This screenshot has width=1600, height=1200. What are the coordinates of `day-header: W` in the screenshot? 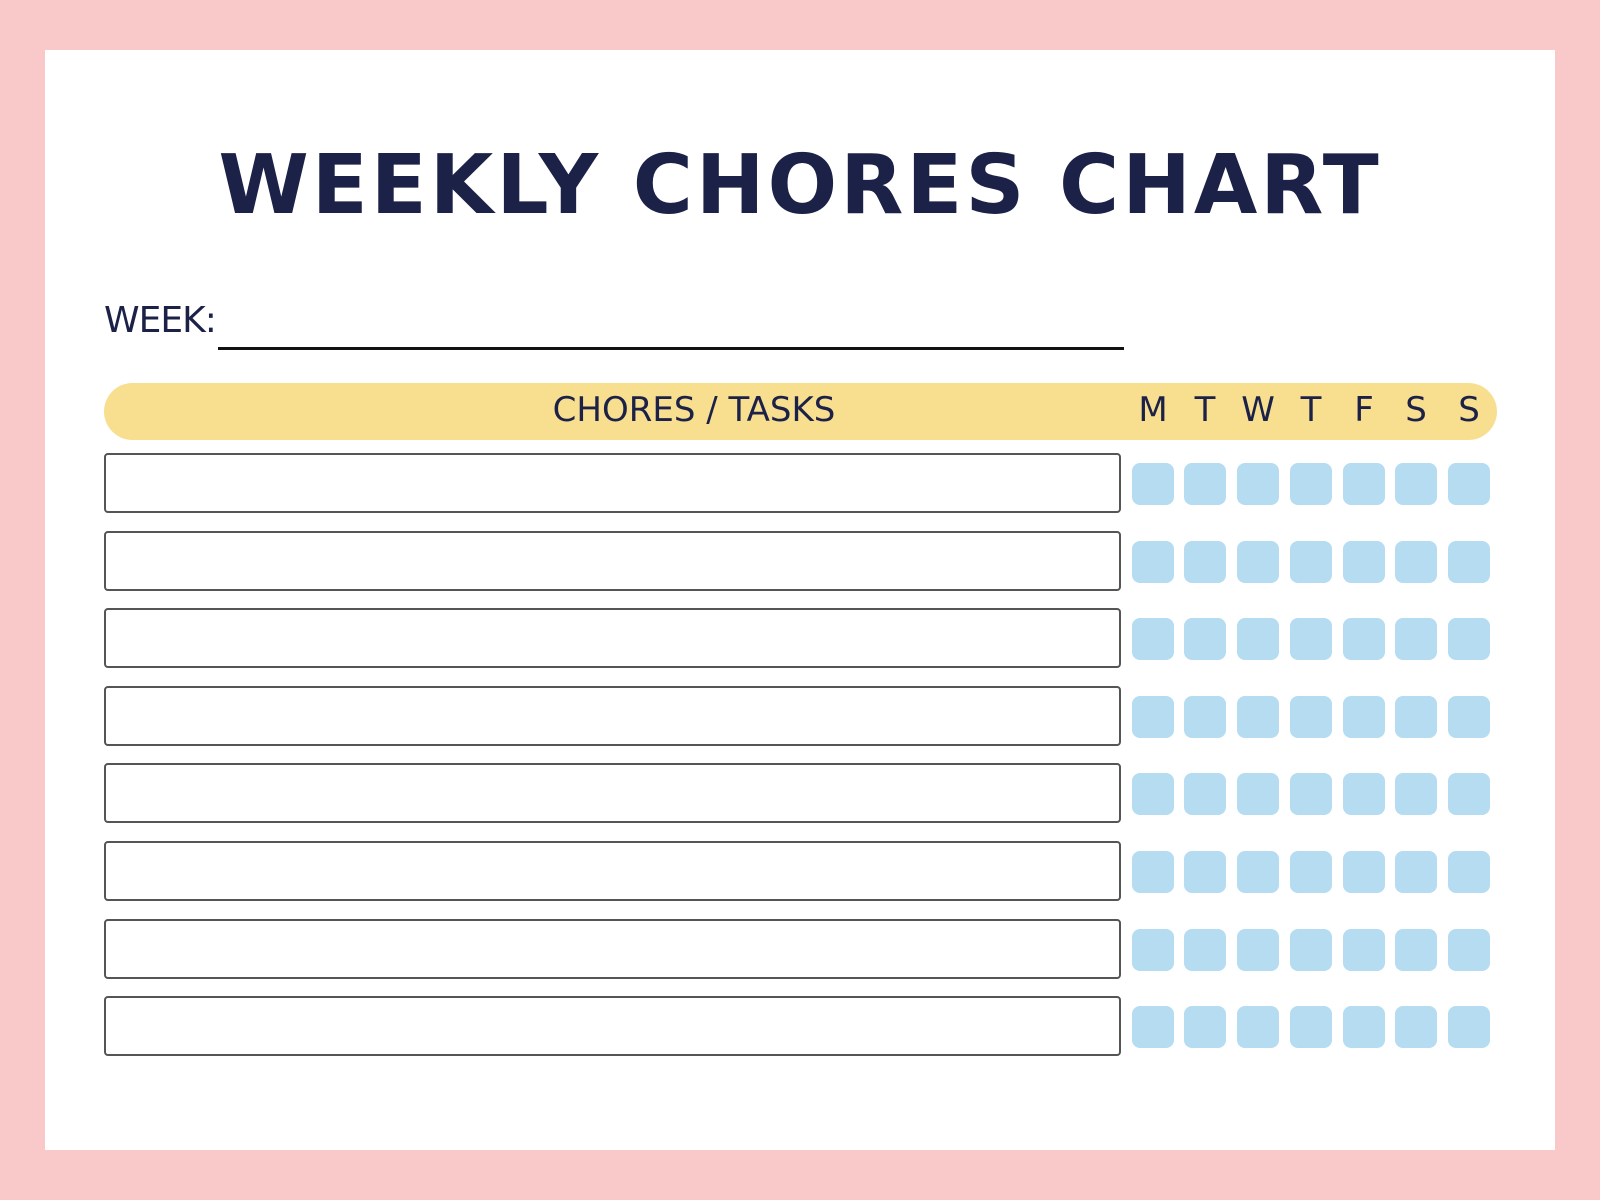 It's located at (1258, 410).